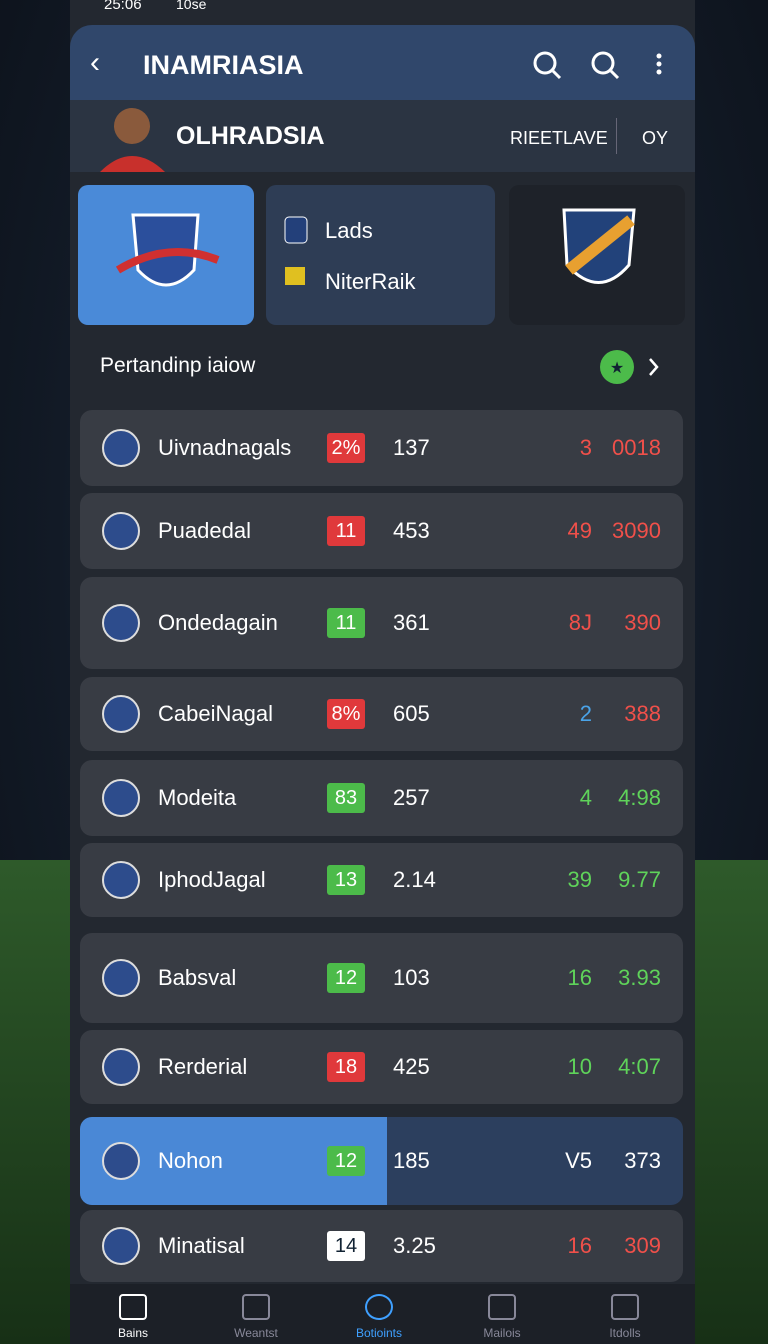  I want to click on status-note: 10se, so click(191, 6).